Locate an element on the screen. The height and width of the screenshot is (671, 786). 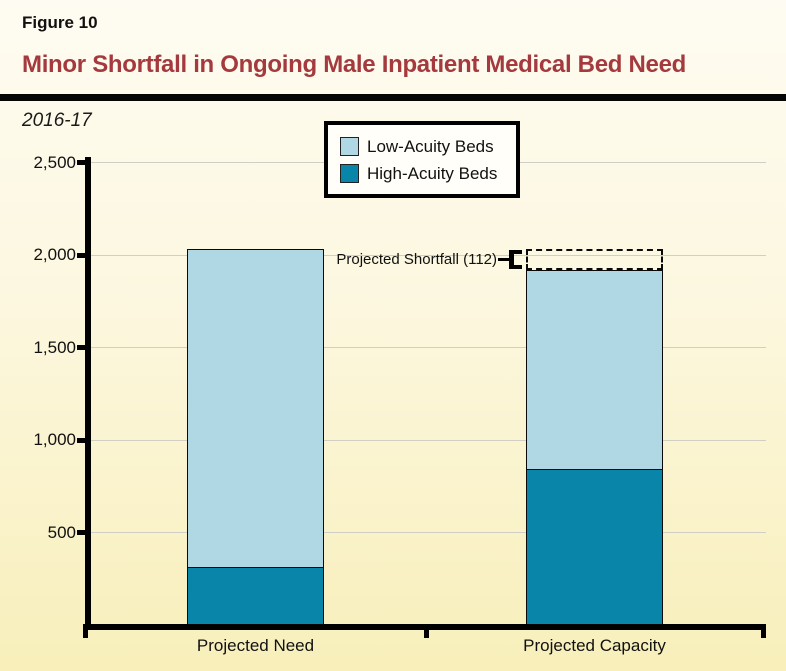
y-axis-tick-label: 500 is located at coordinates (61, 532).